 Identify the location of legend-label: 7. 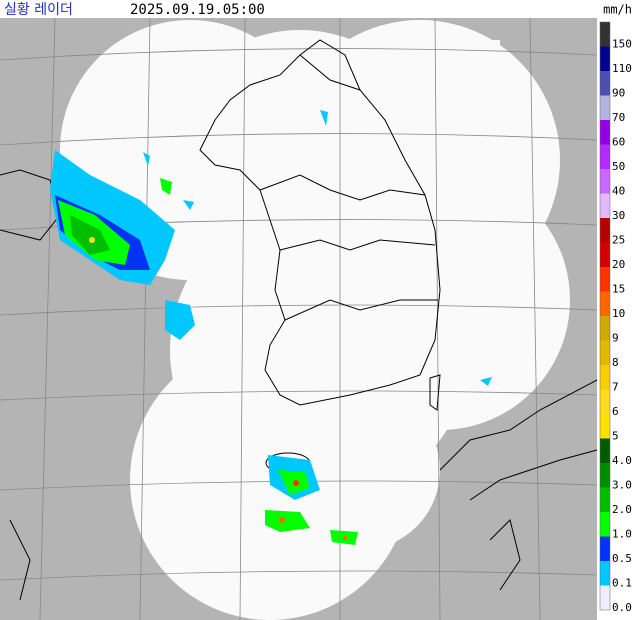
(615, 387).